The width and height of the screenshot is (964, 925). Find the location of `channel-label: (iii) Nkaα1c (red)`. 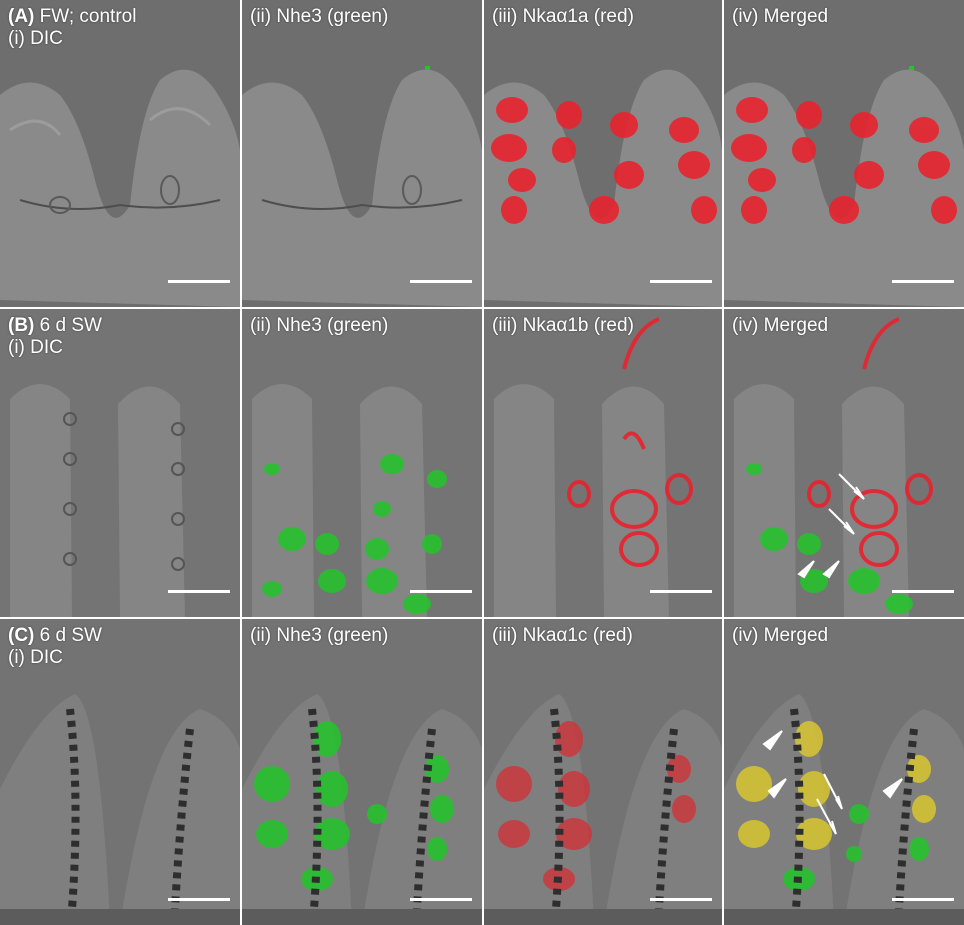

channel-label: (iii) Nkaα1c (red) is located at coordinates (562, 635).